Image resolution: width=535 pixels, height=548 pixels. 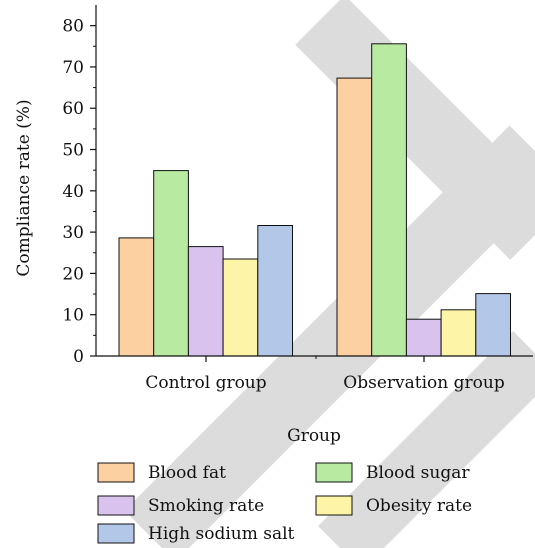 I want to click on bar-blood-sugar-control-group, so click(x=171, y=263).